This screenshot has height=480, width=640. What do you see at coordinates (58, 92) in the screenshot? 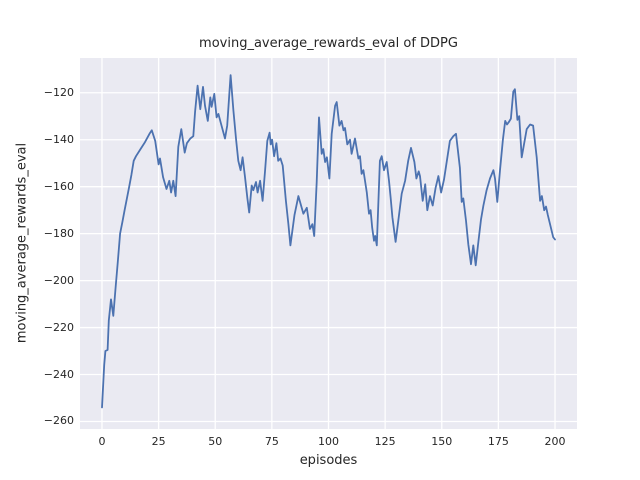
I see `y-tick-label: −120` at bounding box center [58, 92].